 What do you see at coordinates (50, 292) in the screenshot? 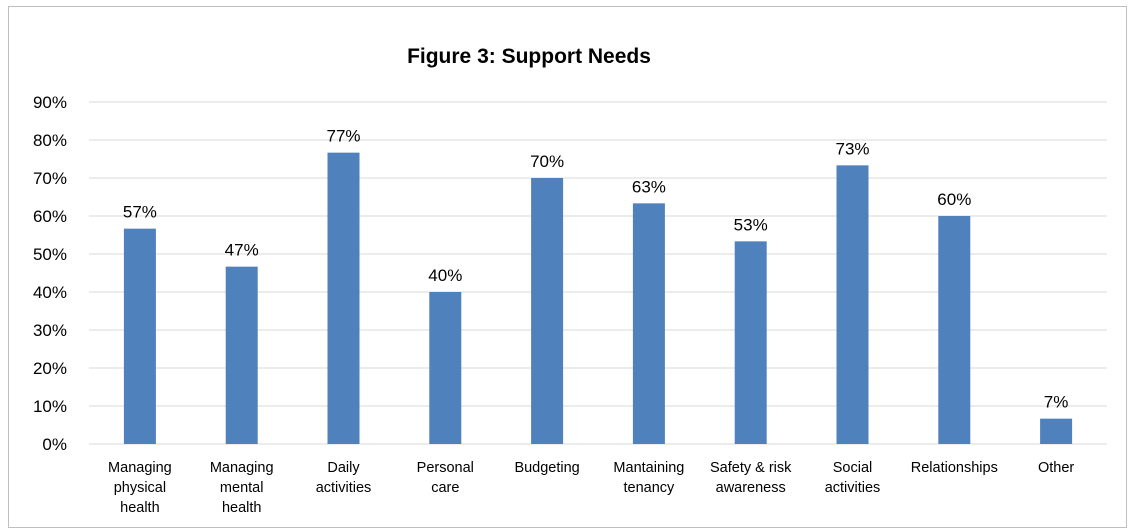
I see `y-tick-label: 40%` at bounding box center [50, 292].